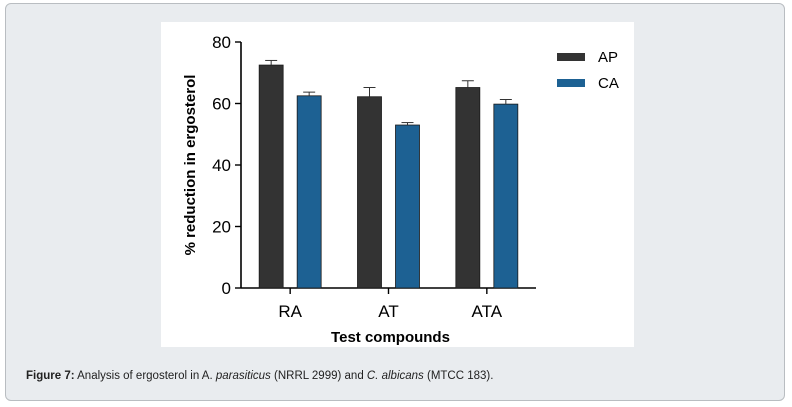 This screenshot has width=792, height=407. I want to click on legend-label: AP, so click(608, 57).